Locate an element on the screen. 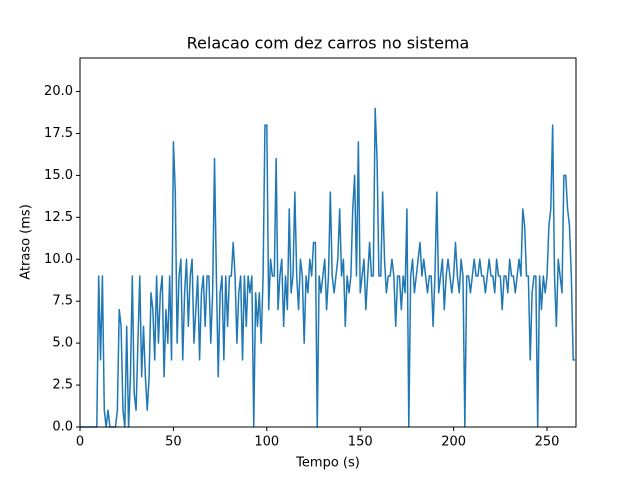 This screenshot has width=640, height=480. y-axis-label: Atraso (ms) is located at coordinates (26, 242).